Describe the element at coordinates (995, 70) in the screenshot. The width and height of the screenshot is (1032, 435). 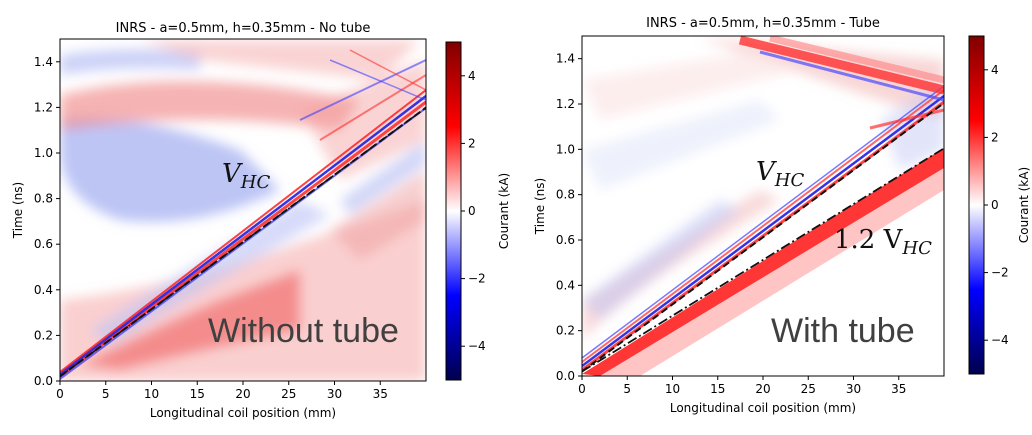
I see `colorbar-tick-label: 4` at that location.